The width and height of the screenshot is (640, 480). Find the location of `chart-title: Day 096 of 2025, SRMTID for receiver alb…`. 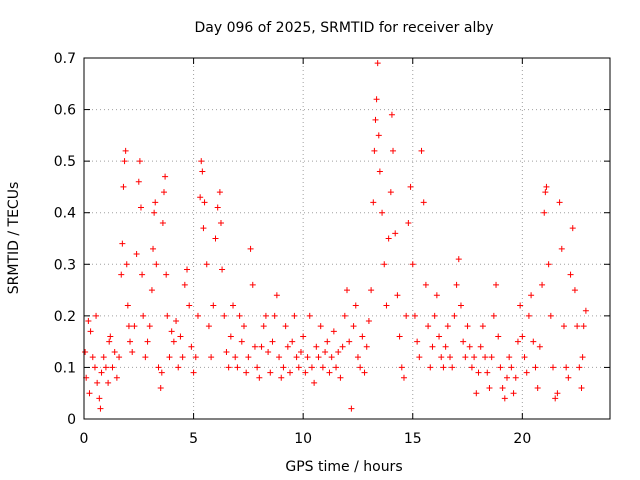

chart-title: Day 096 of 2025, SRMTID for receiver alb… is located at coordinates (343, 28).